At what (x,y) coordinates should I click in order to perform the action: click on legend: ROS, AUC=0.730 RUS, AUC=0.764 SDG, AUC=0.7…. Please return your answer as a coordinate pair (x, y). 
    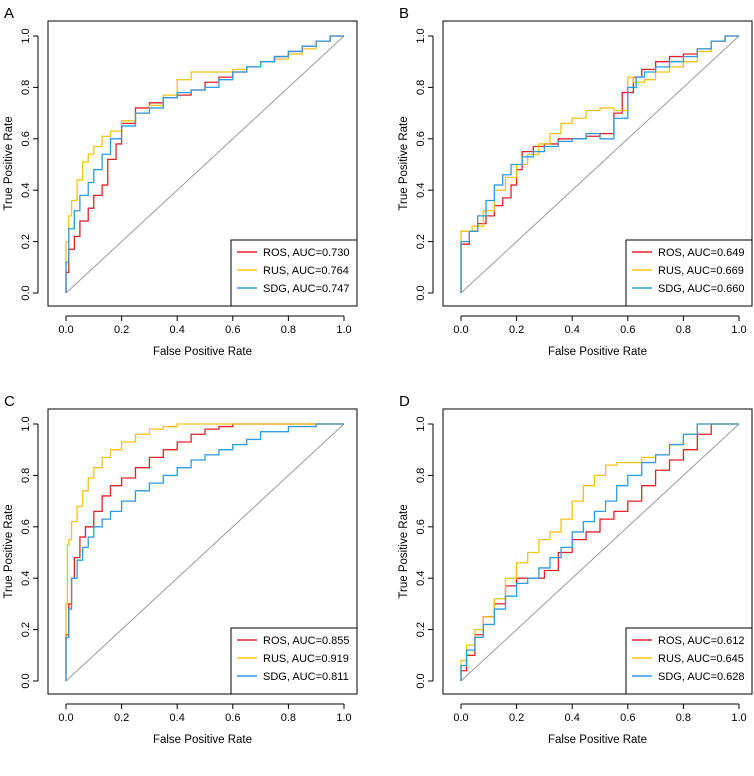
    Looking at the image, I should click on (294, 273).